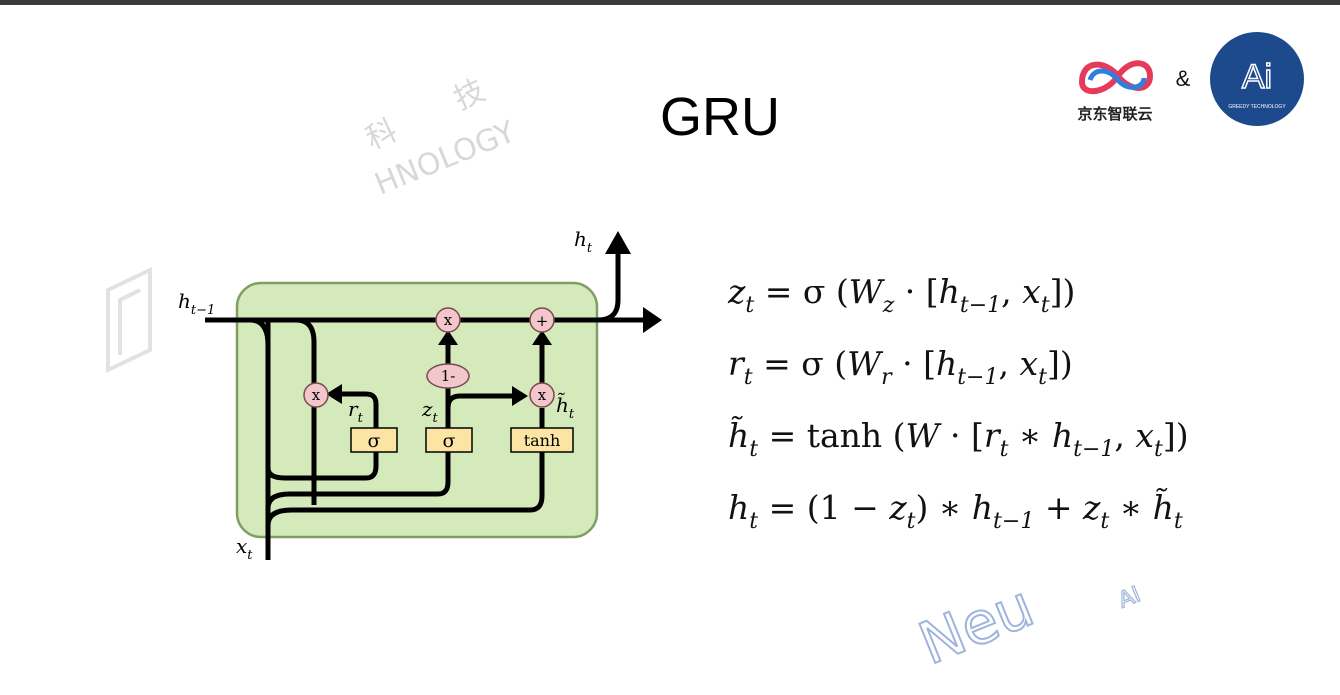 This screenshot has height=695, width=1340. Describe the element at coordinates (562, 405) in the screenshot. I see `label-base: h̃` at that location.